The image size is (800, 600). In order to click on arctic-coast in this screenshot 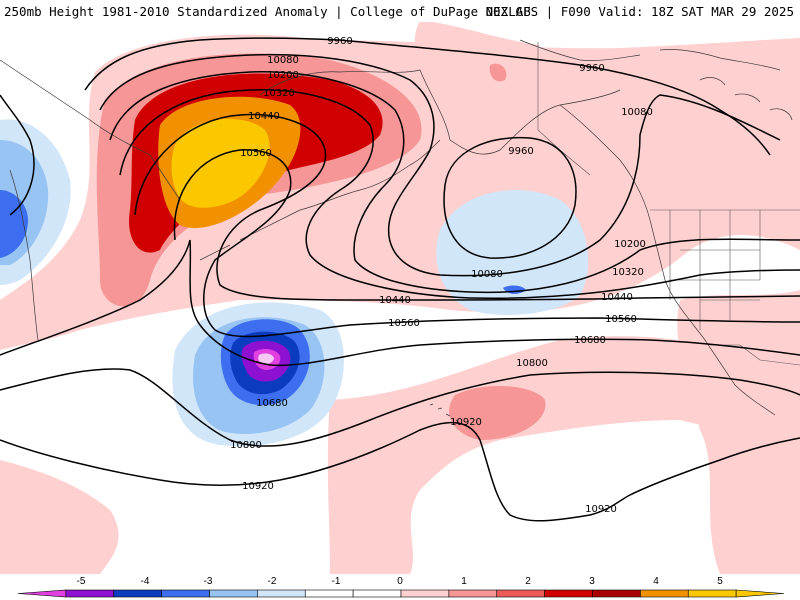, I will do `click(650, 55)`.